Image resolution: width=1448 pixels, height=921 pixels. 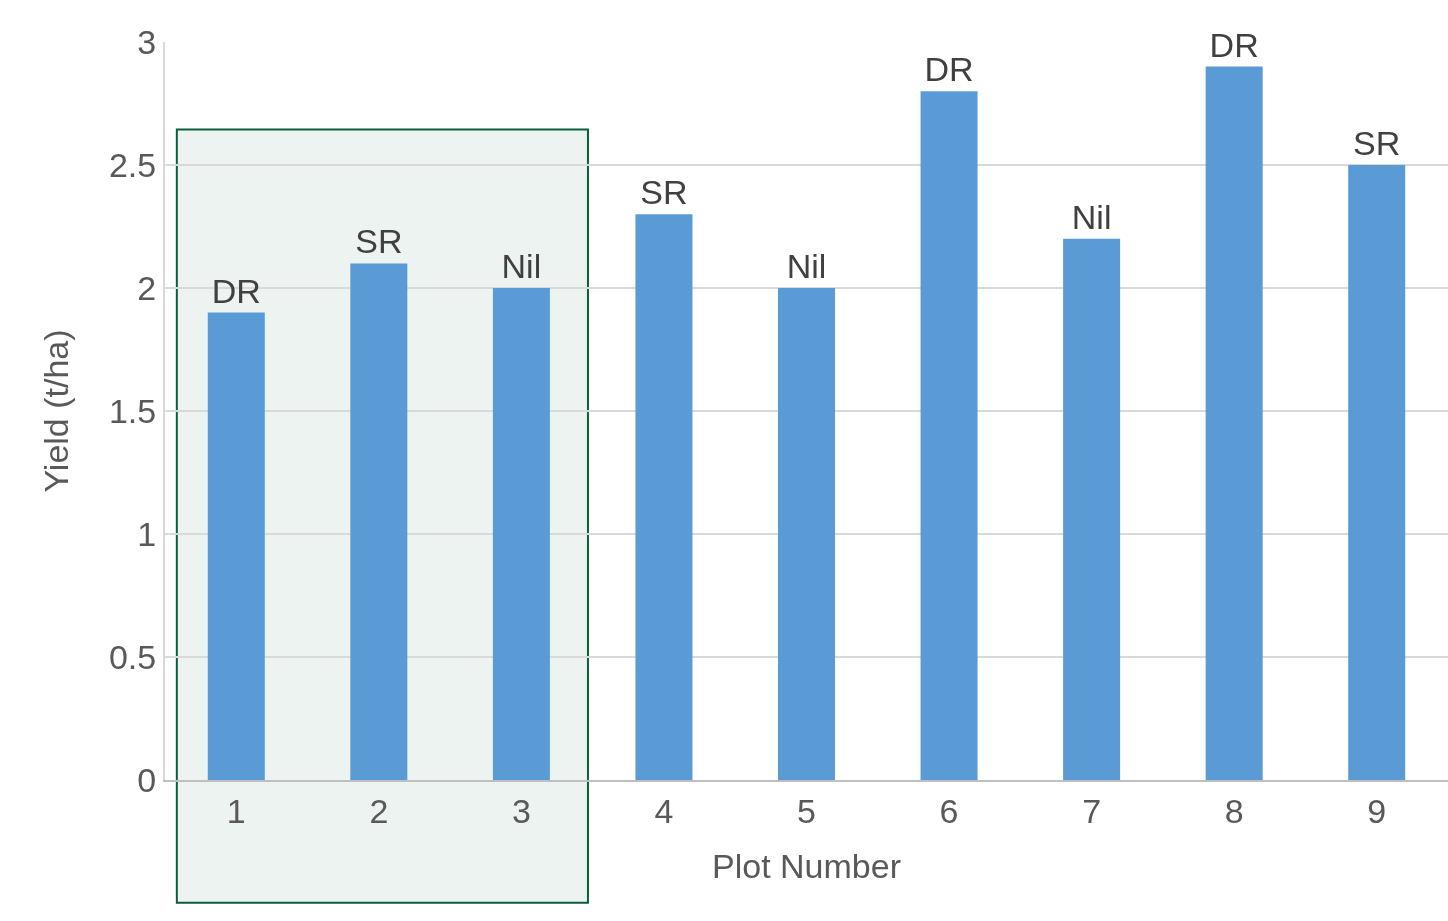 I want to click on y-tick-label: 1, so click(x=147, y=533).